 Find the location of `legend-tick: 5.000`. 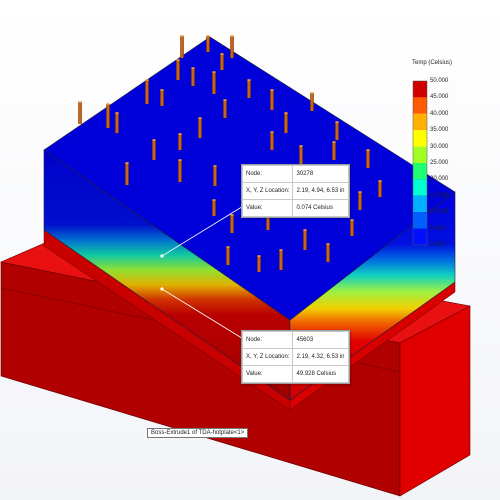

legend-tick: 5.000 is located at coordinates (438, 229).